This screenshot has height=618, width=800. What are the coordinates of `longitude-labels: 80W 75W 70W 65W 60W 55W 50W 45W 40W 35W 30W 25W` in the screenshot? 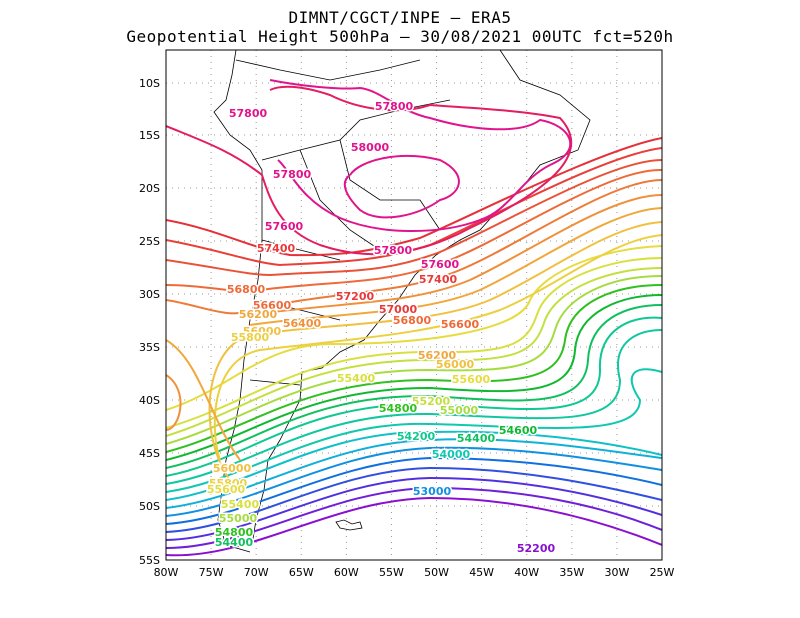 It's located at (414, 572).